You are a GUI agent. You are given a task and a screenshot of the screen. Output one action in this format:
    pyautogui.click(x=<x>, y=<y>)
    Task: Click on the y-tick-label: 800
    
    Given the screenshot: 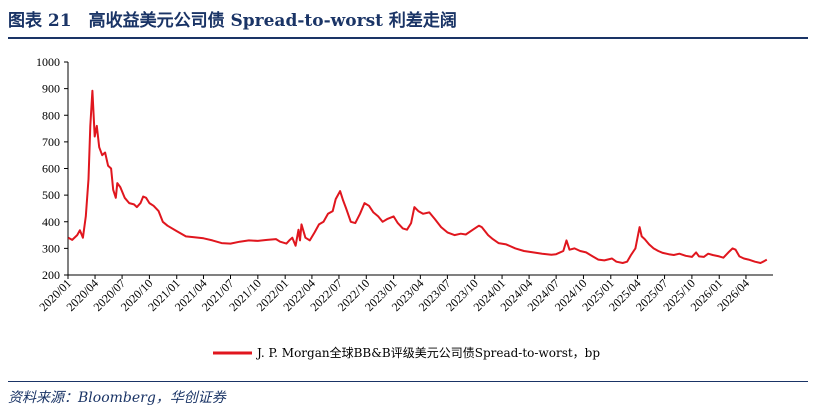 What is the action you would take?
    pyautogui.click(x=51, y=115)
    